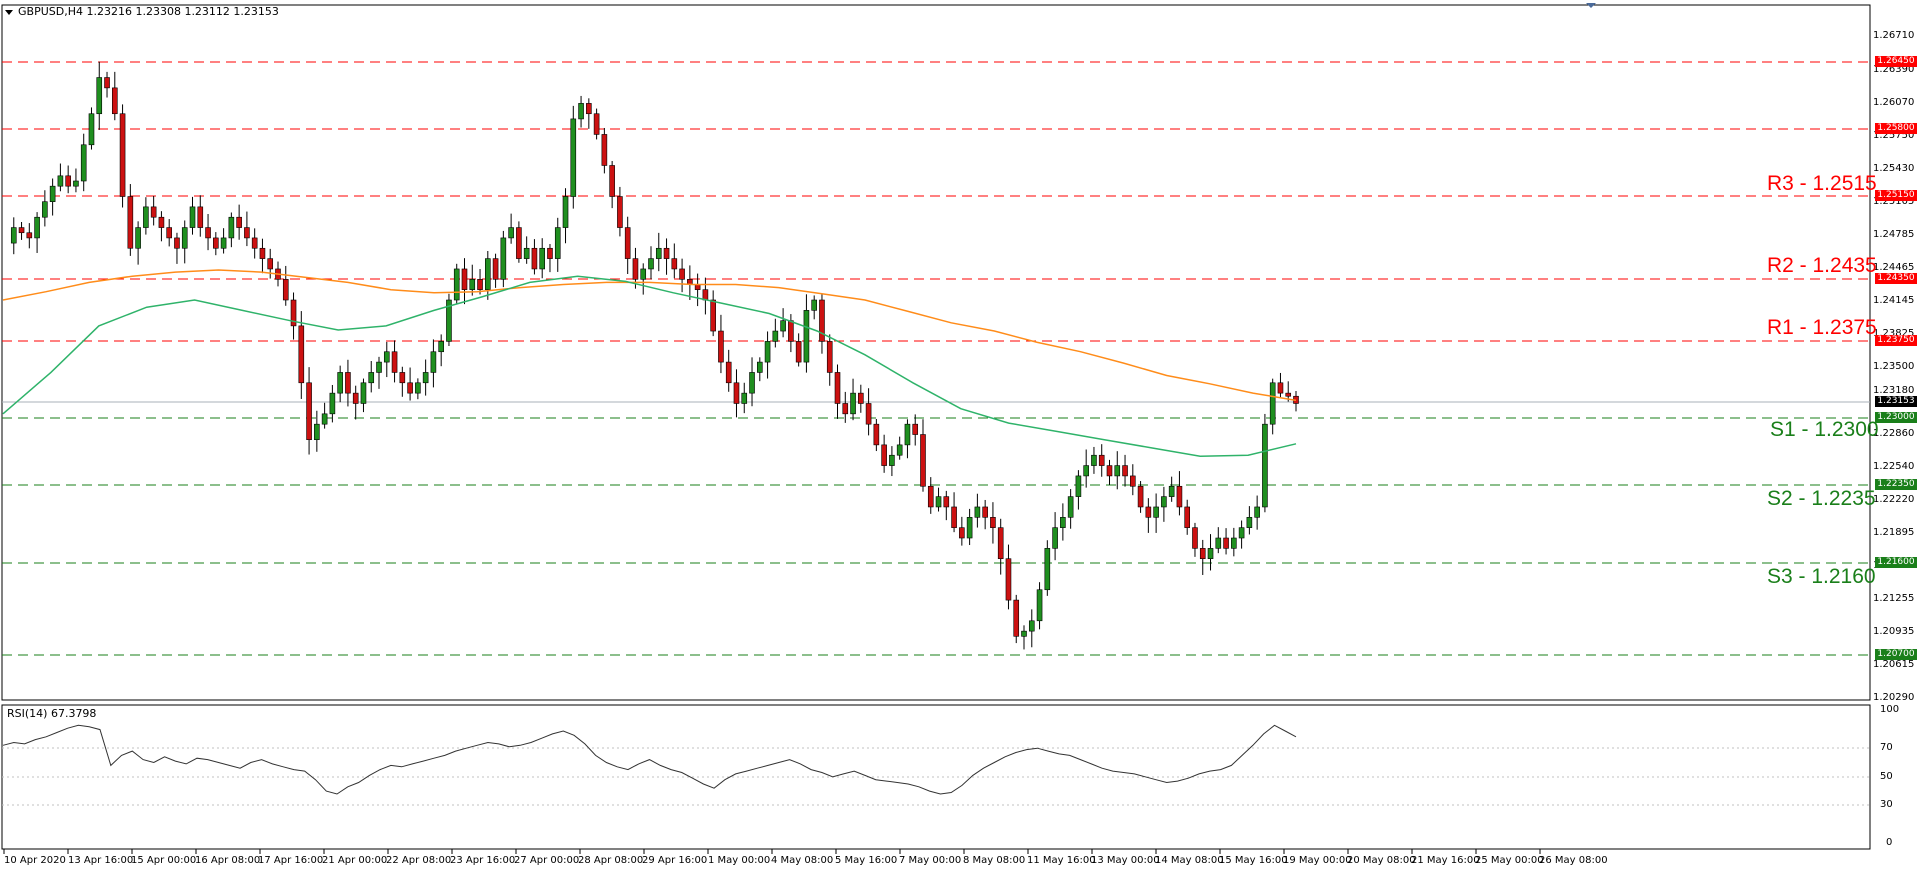 The height and width of the screenshot is (872, 1919). I want to click on time-axis-label: 13 May 00:00, so click(1125, 860).